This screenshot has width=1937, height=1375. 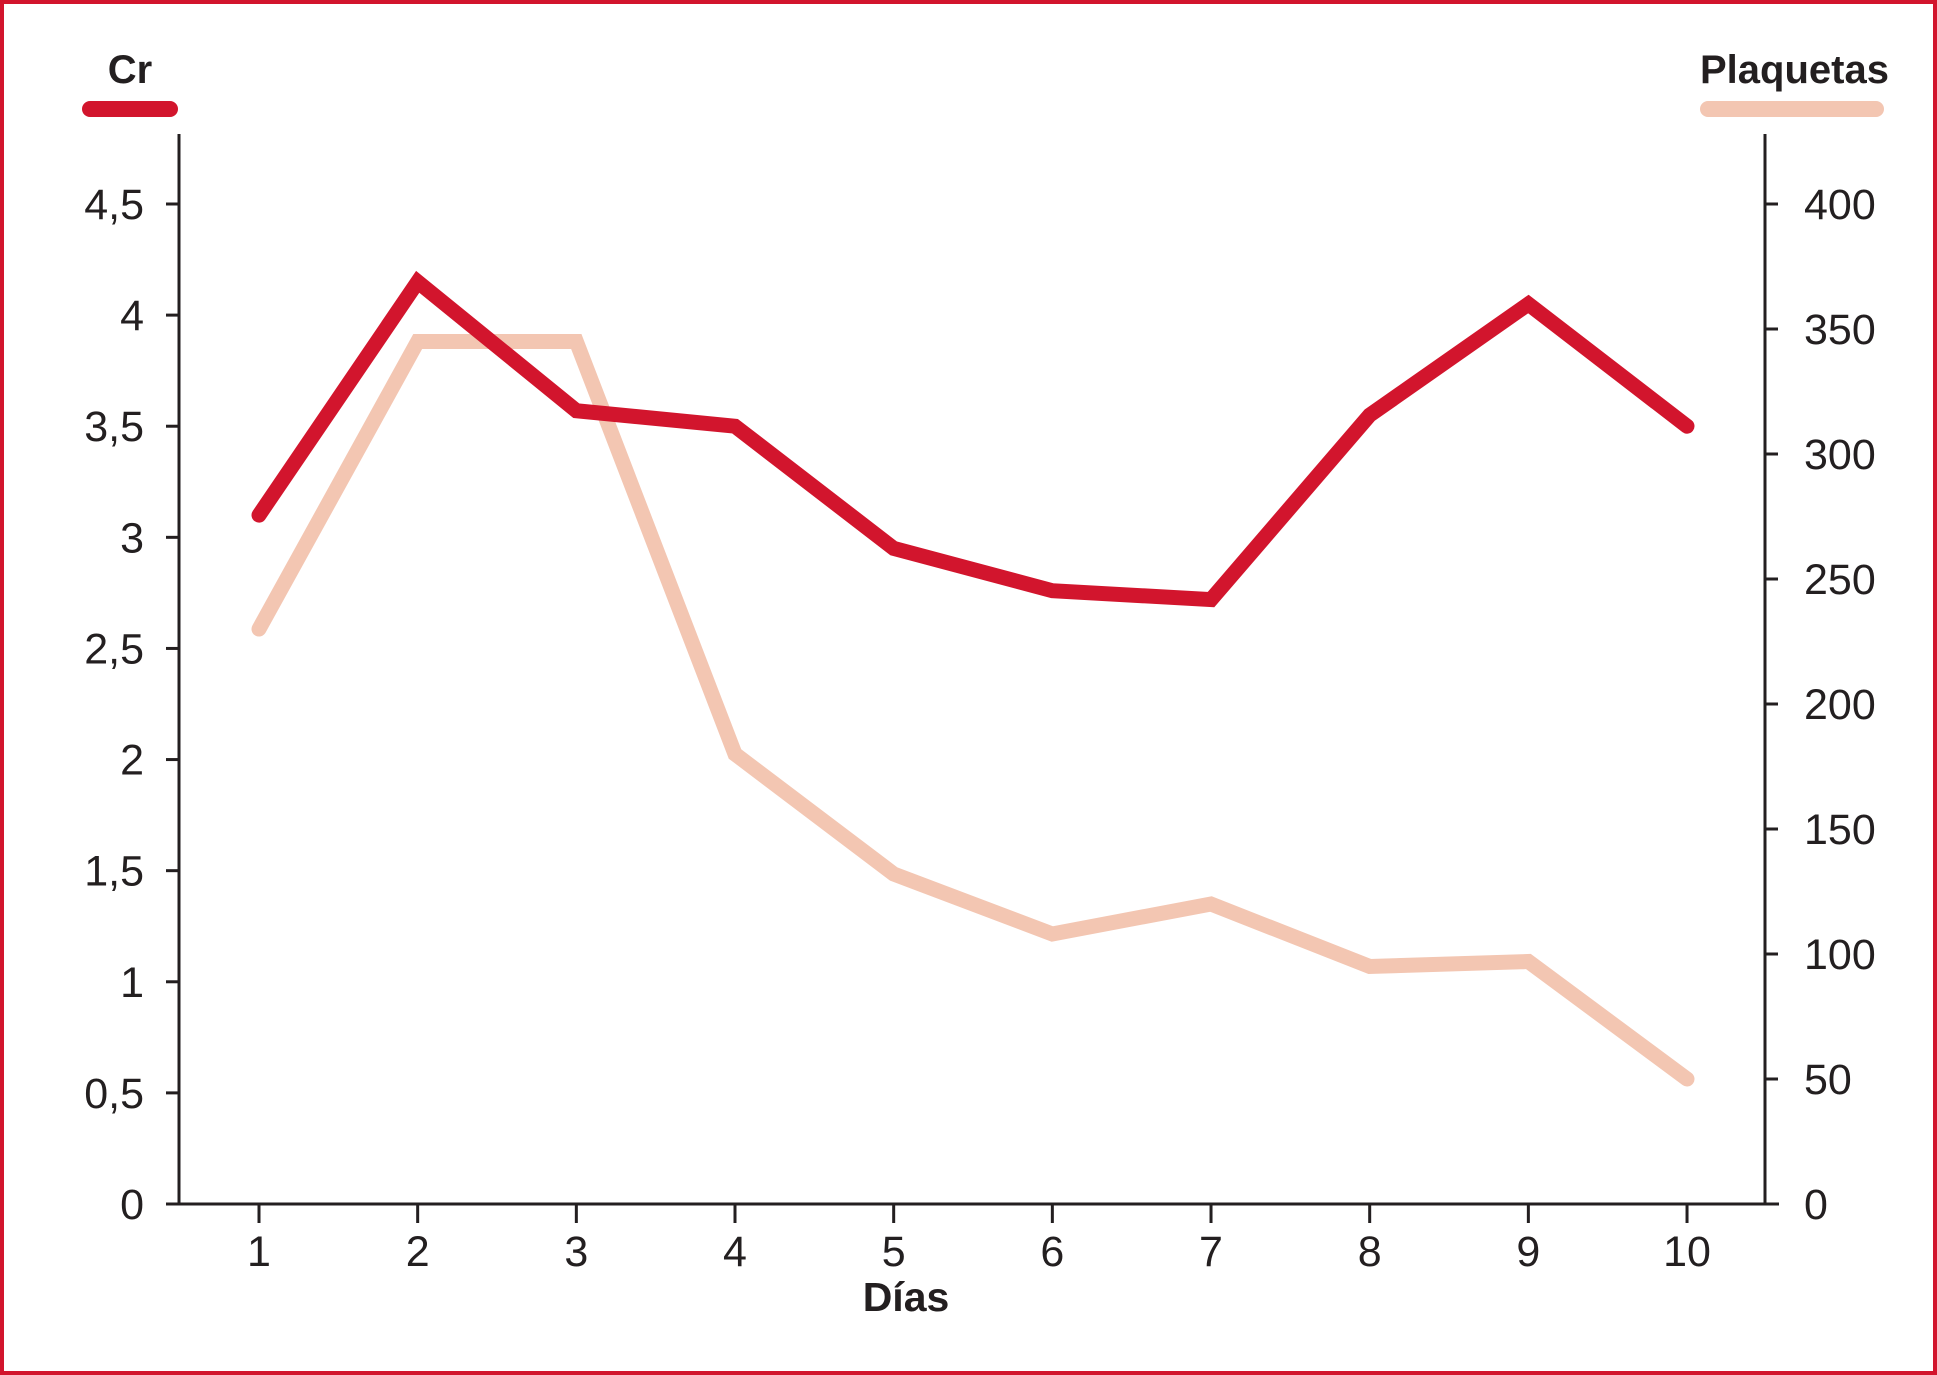 What do you see at coordinates (114, 872) in the screenshot?
I see `left-axis-tick-label: 1,5` at bounding box center [114, 872].